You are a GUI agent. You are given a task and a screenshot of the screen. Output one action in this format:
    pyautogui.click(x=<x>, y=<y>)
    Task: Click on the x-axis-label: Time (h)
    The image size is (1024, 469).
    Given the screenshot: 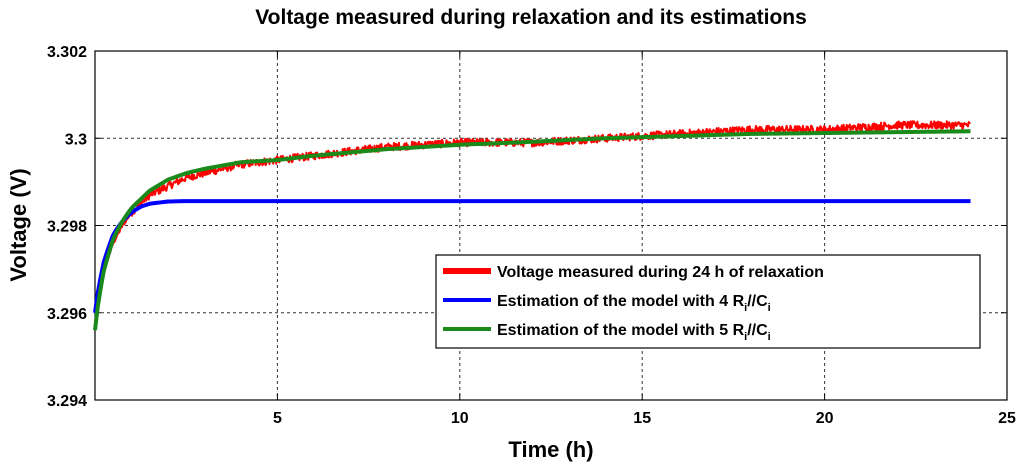 What is the action you would take?
    pyautogui.click(x=550, y=449)
    